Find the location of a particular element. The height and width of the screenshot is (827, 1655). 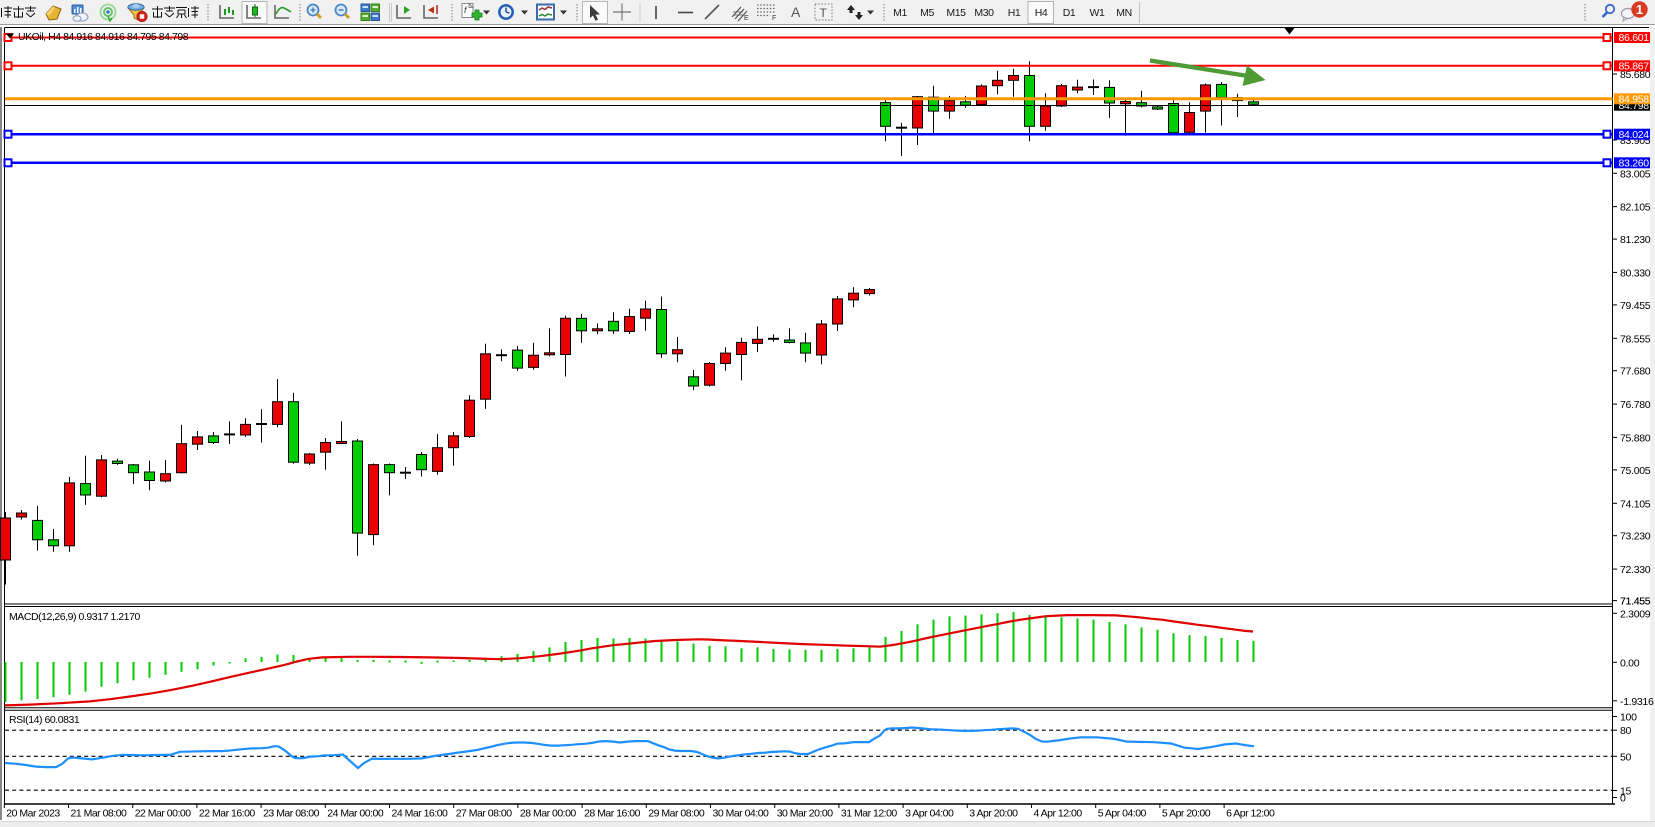

svg-text: 81.230 is located at coordinates (1635, 240).